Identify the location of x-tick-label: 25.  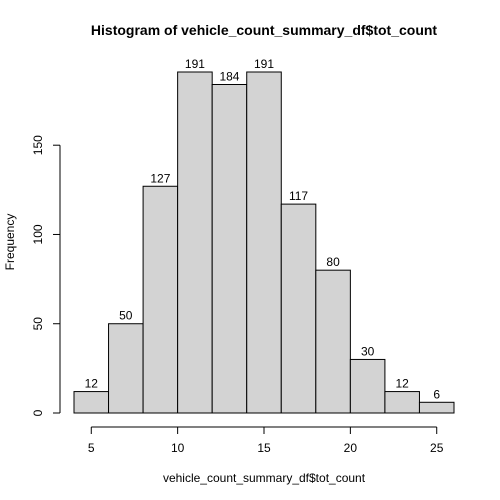
(437, 448).